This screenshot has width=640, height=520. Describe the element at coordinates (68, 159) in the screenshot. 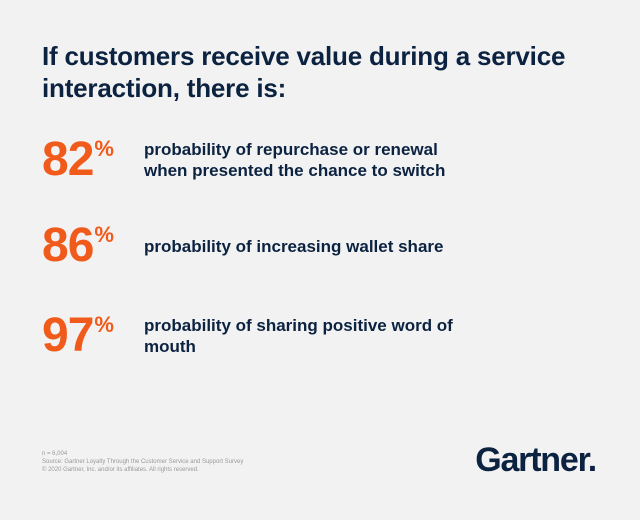

I see `stat-number: 82` at that location.